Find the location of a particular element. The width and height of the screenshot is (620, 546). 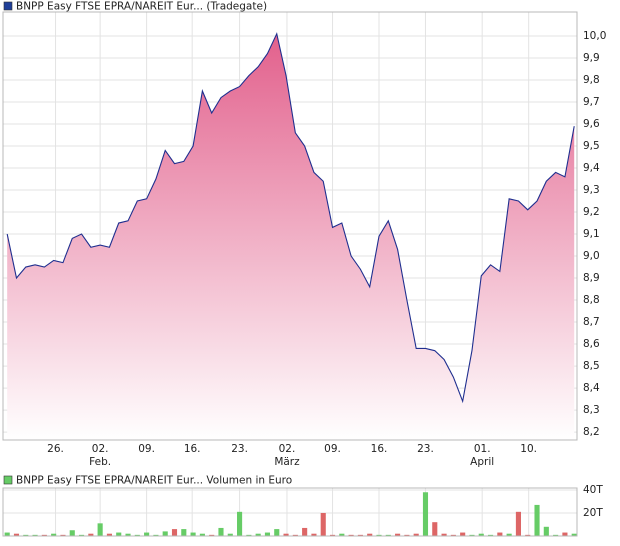

x-tick-label: 10. is located at coordinates (528, 449).